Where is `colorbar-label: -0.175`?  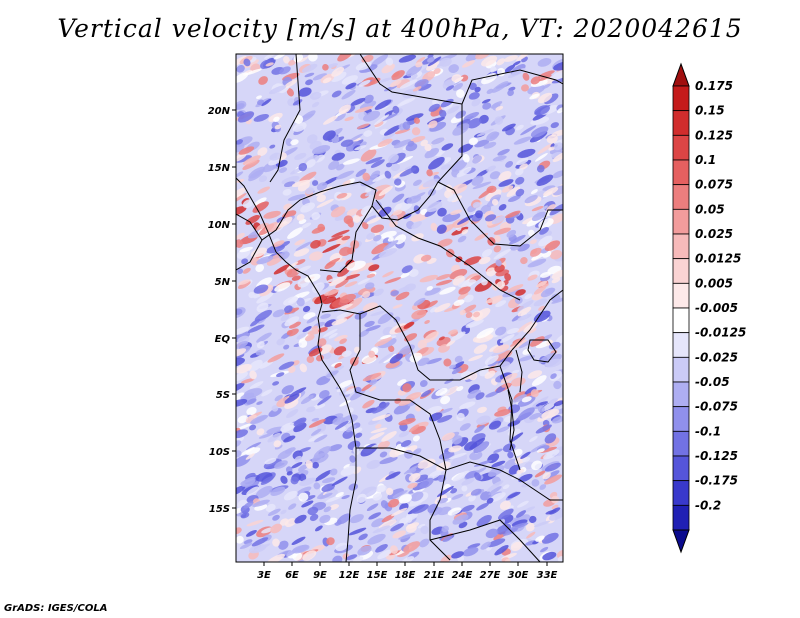 colorbar-label: -0.175 is located at coordinates (716, 481).